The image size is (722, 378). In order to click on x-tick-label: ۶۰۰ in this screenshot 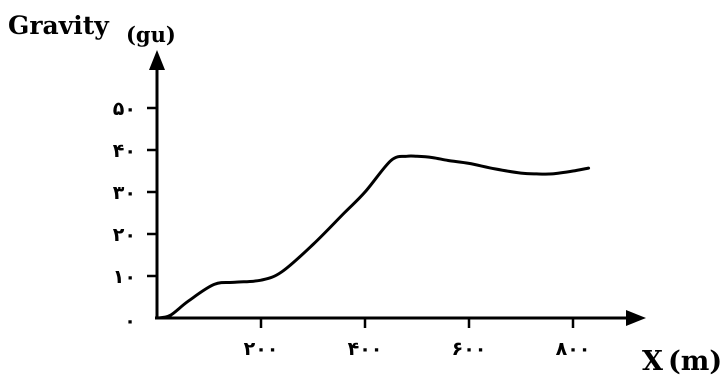, I will do `click(469, 349)`.